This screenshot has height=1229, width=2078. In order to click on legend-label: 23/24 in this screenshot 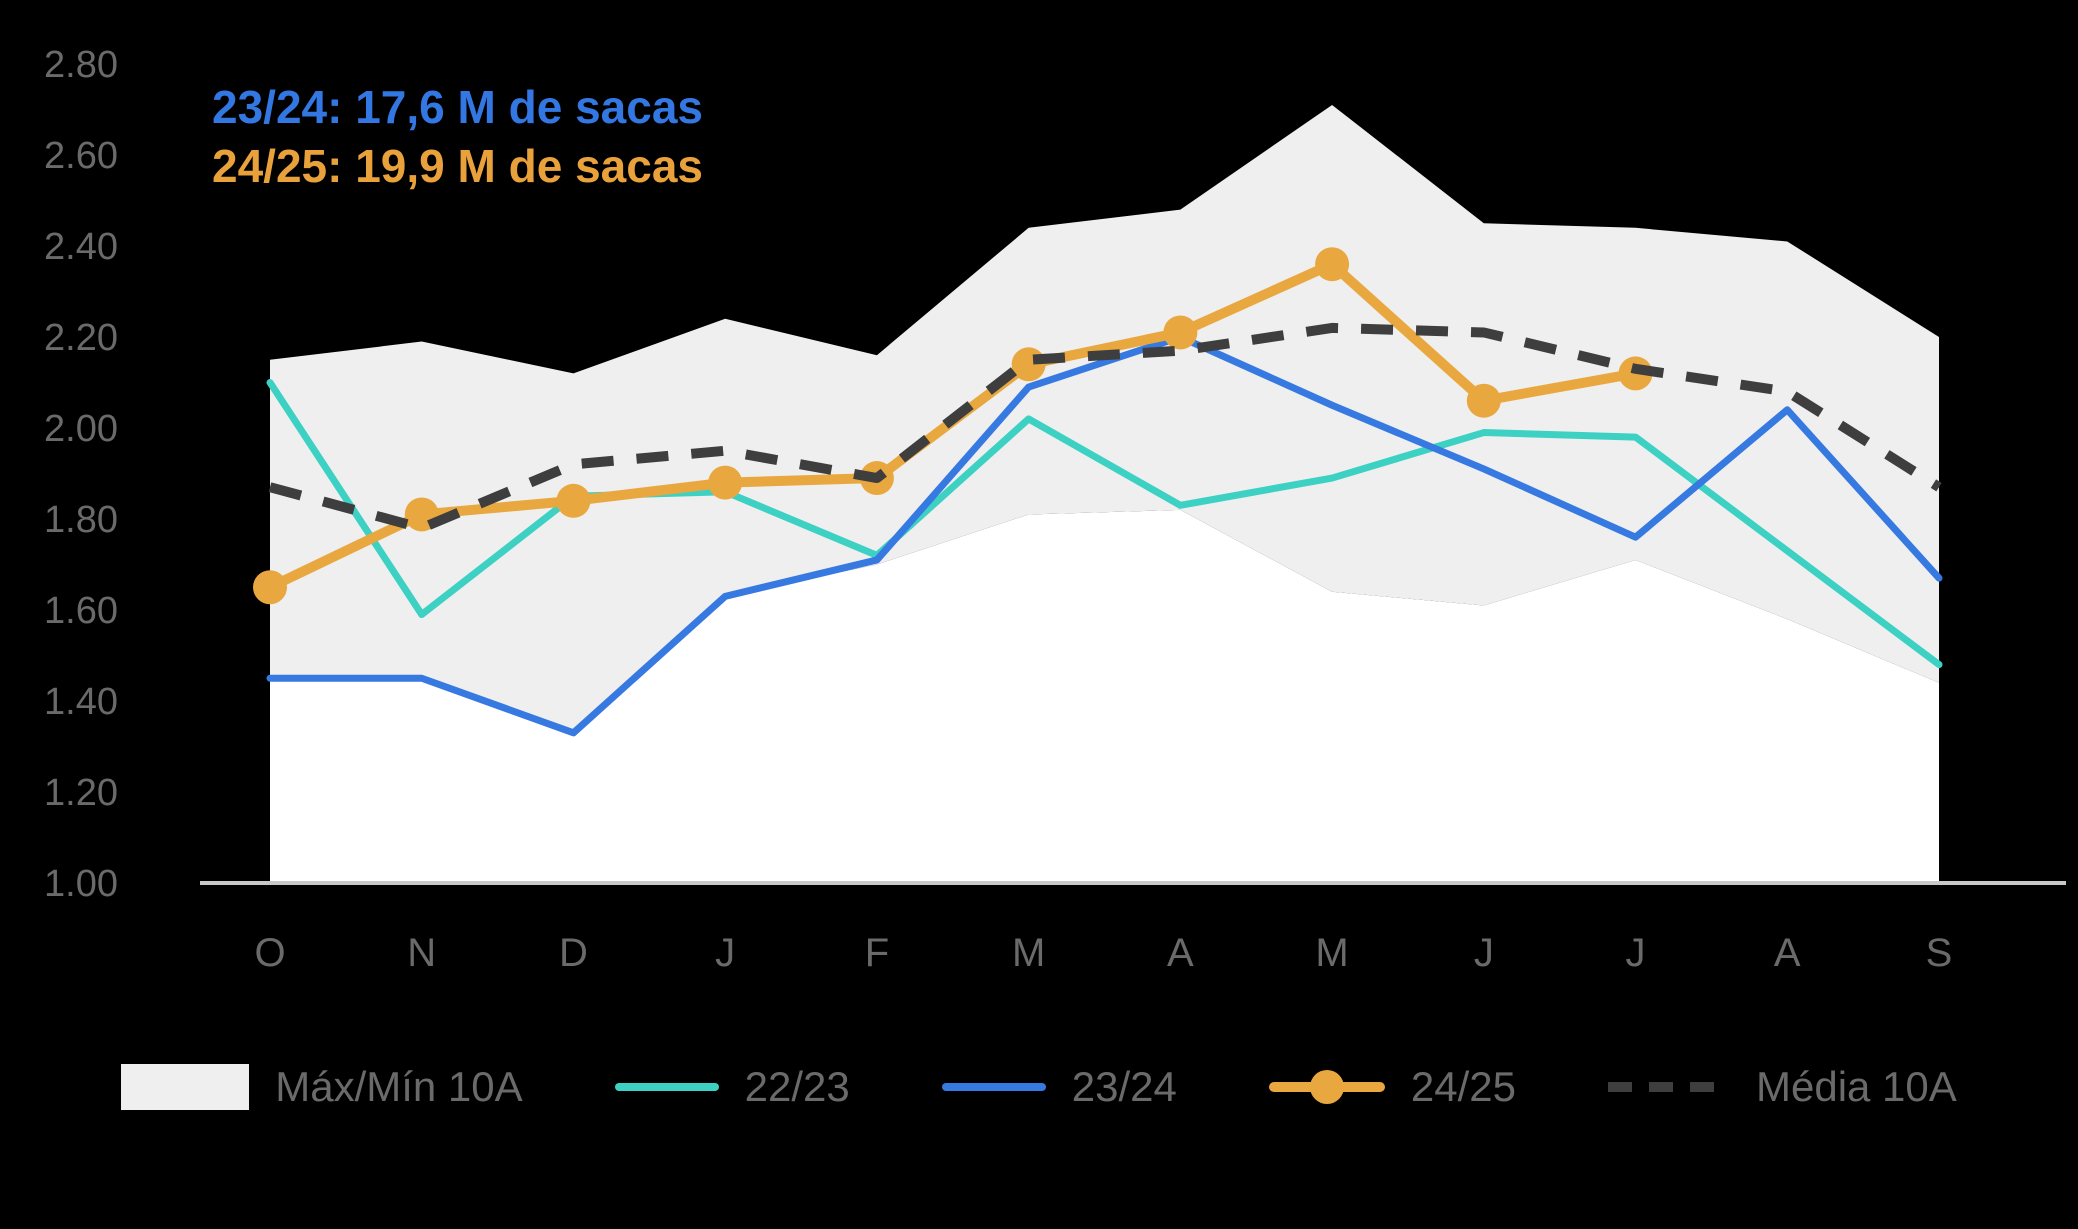, I will do `click(1124, 1086)`.